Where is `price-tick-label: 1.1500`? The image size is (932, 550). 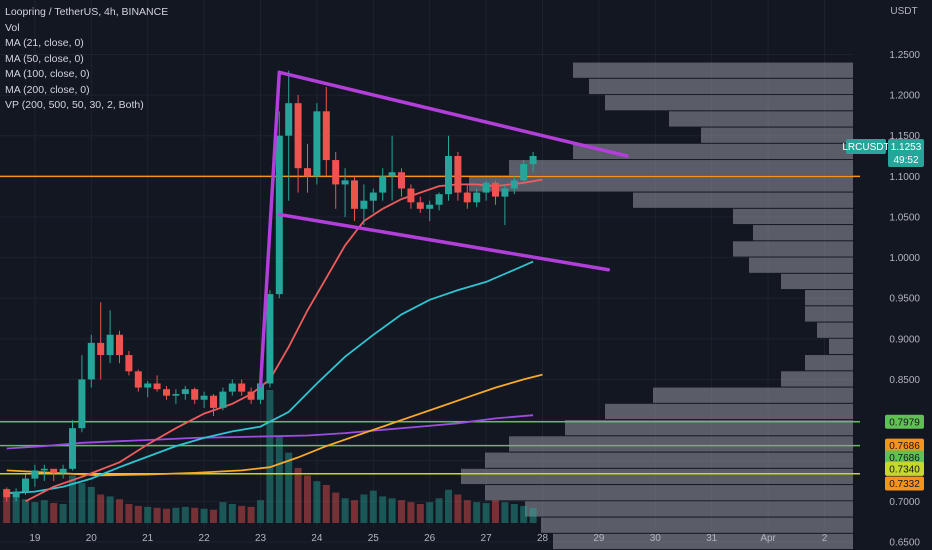 price-tick-label: 1.1500 is located at coordinates (904, 136).